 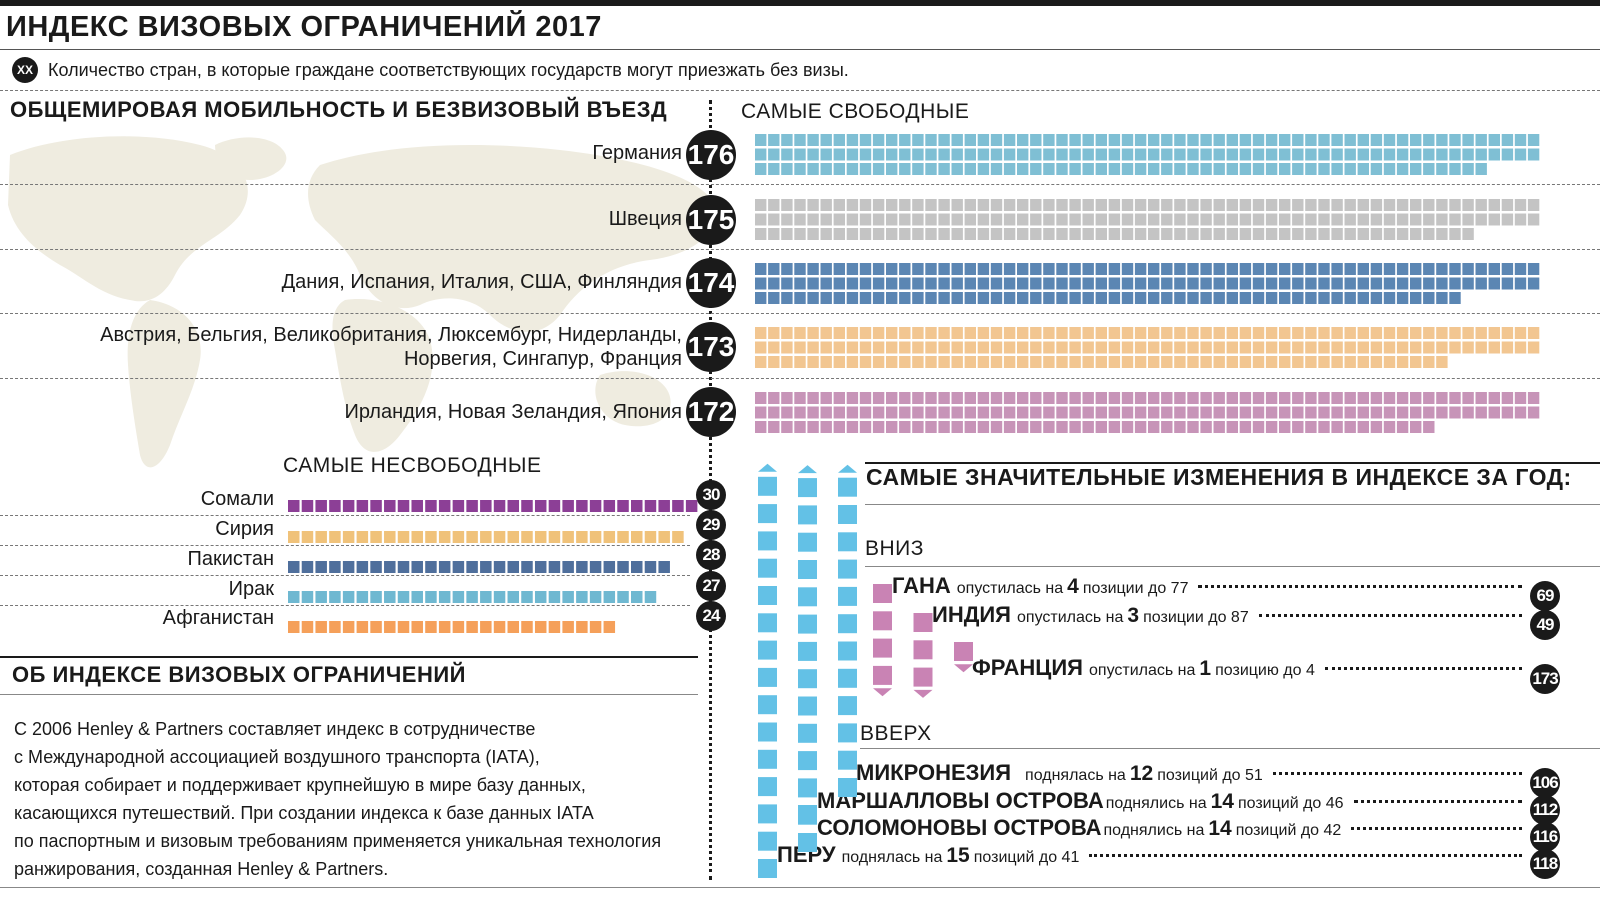 I want to click on change-value-badge: 49, so click(x=1545, y=625).